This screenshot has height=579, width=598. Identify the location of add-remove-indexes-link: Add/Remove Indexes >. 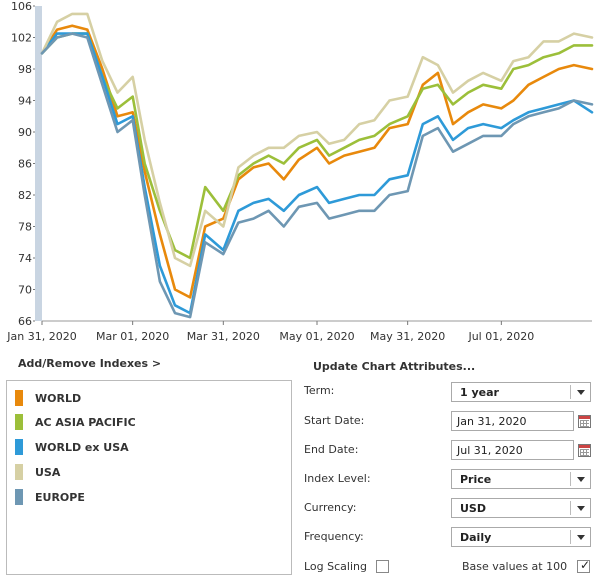
(90, 363).